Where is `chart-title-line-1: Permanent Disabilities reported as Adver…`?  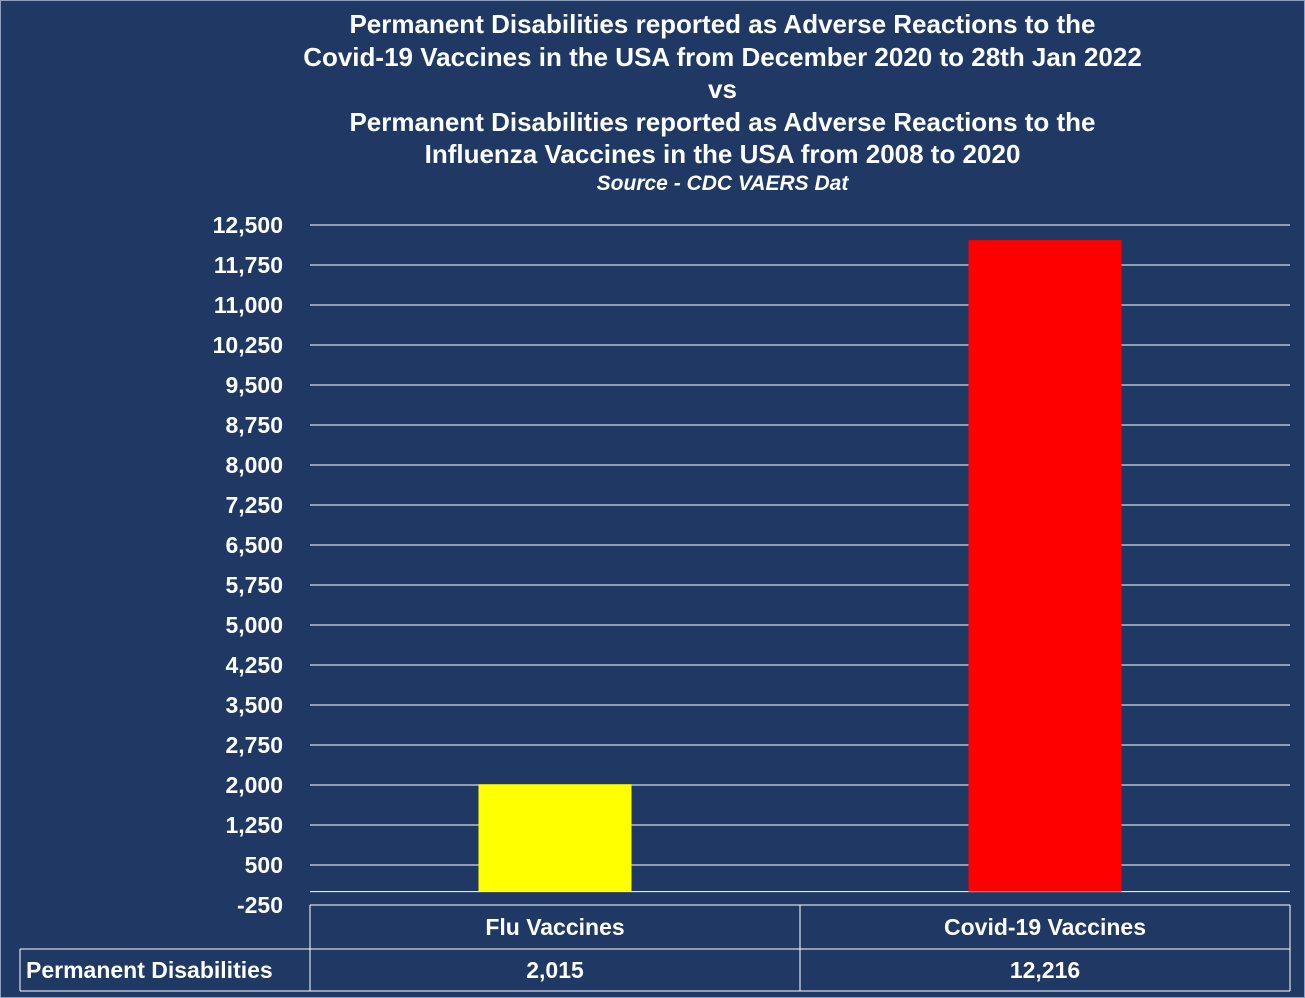
chart-title-line-1: Permanent Disabilities reported as Adver… is located at coordinates (722, 24).